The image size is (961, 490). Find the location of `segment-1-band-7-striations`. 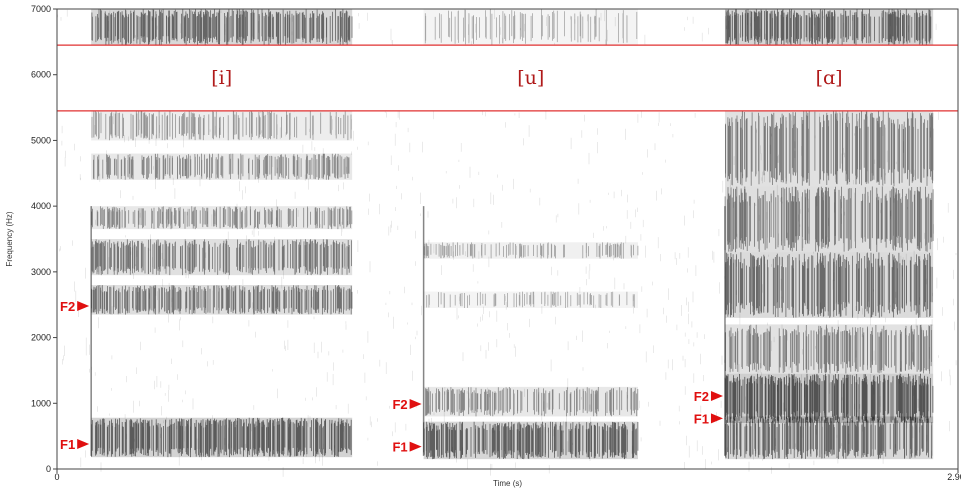

segment-1-band-7-striations is located at coordinates (222, 27).